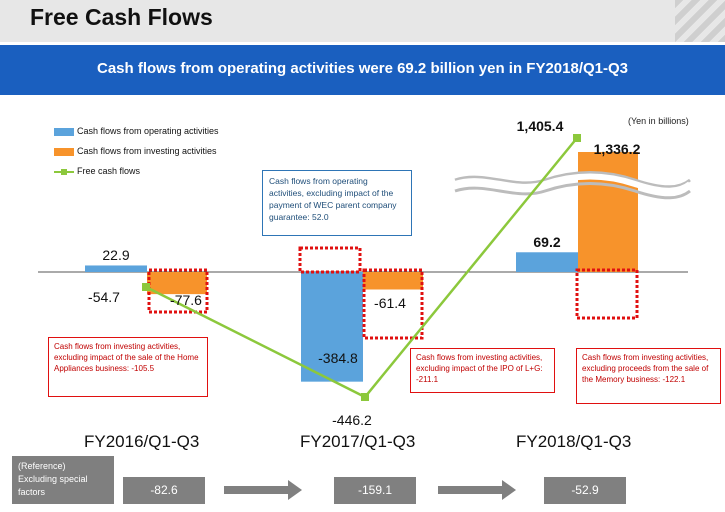 This screenshot has width=725, height=512. I want to click on period-fy2018: FY2018/Q1-Q3, so click(574, 441).